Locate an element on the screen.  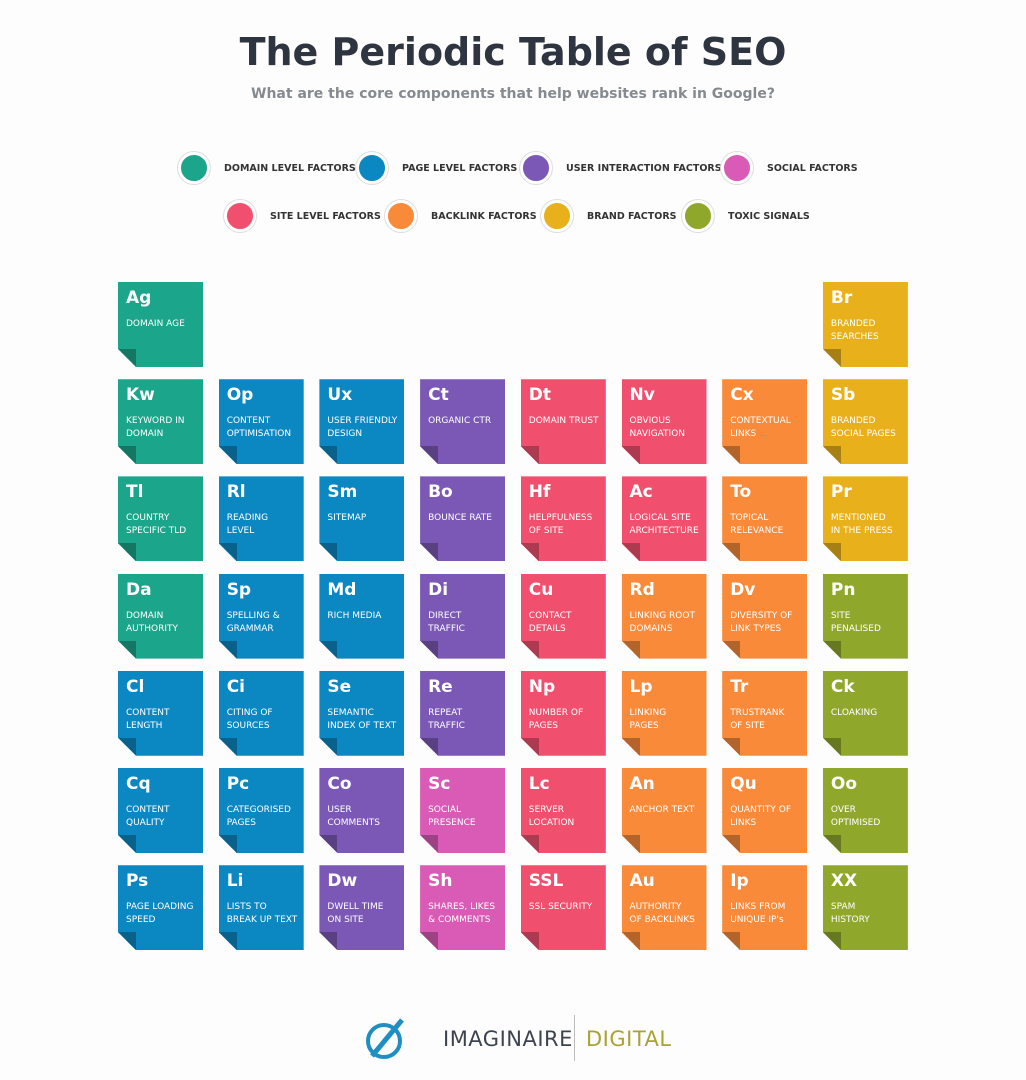
element-name: LENGTH is located at coordinates (144, 725).